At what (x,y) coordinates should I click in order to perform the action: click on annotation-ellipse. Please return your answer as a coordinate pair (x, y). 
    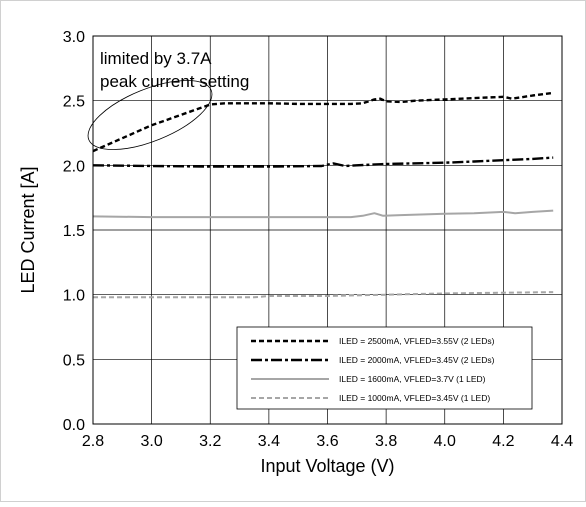
    Looking at the image, I should click on (150, 115).